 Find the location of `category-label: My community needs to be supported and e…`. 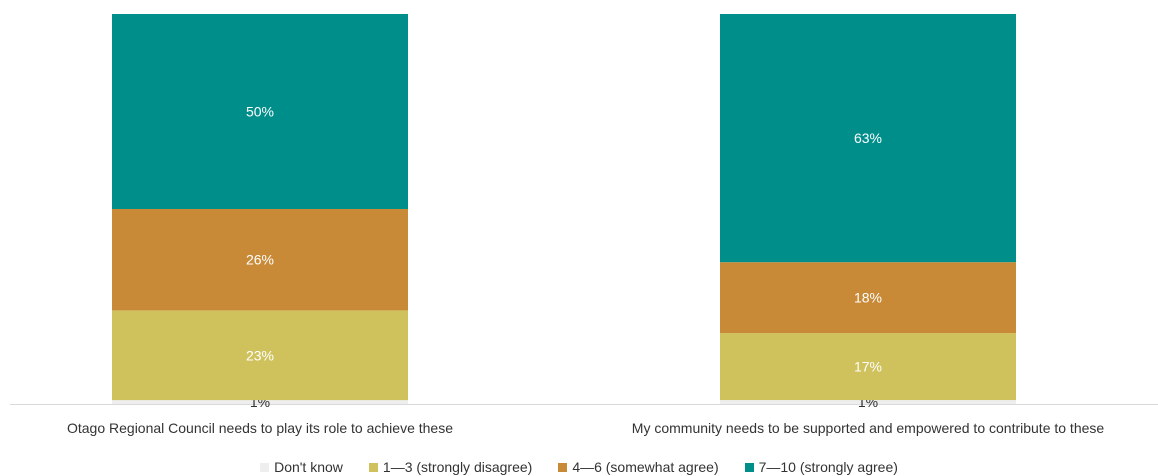

category-label: My community needs to be supported and e… is located at coordinates (868, 428).